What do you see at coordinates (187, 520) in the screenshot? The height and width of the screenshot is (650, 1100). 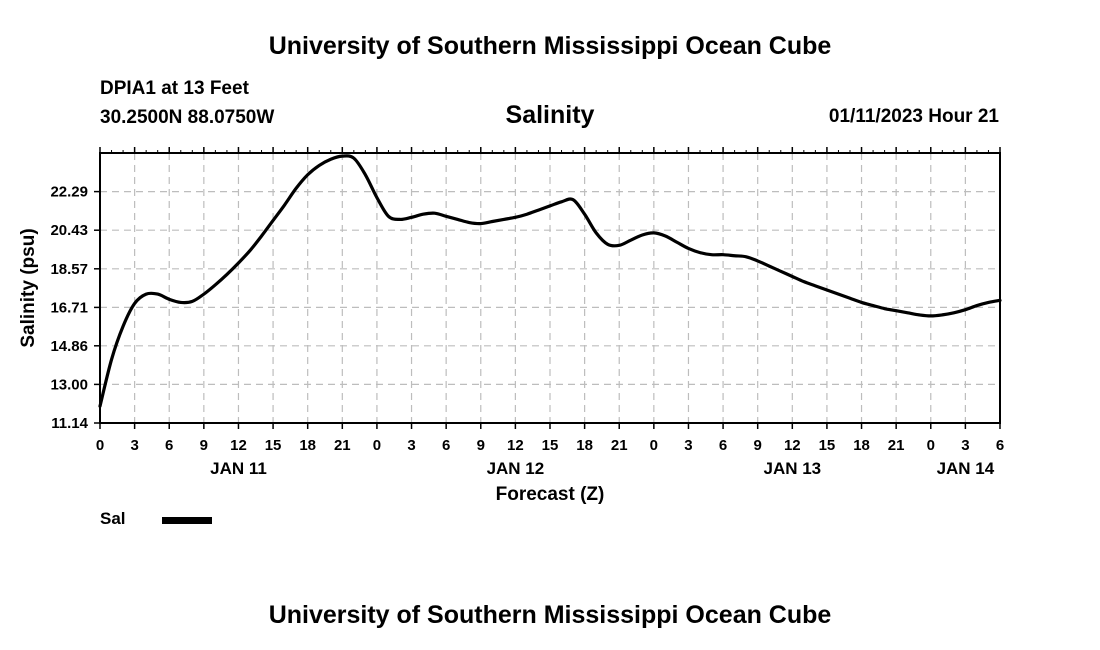 I see `legend-swatch` at bounding box center [187, 520].